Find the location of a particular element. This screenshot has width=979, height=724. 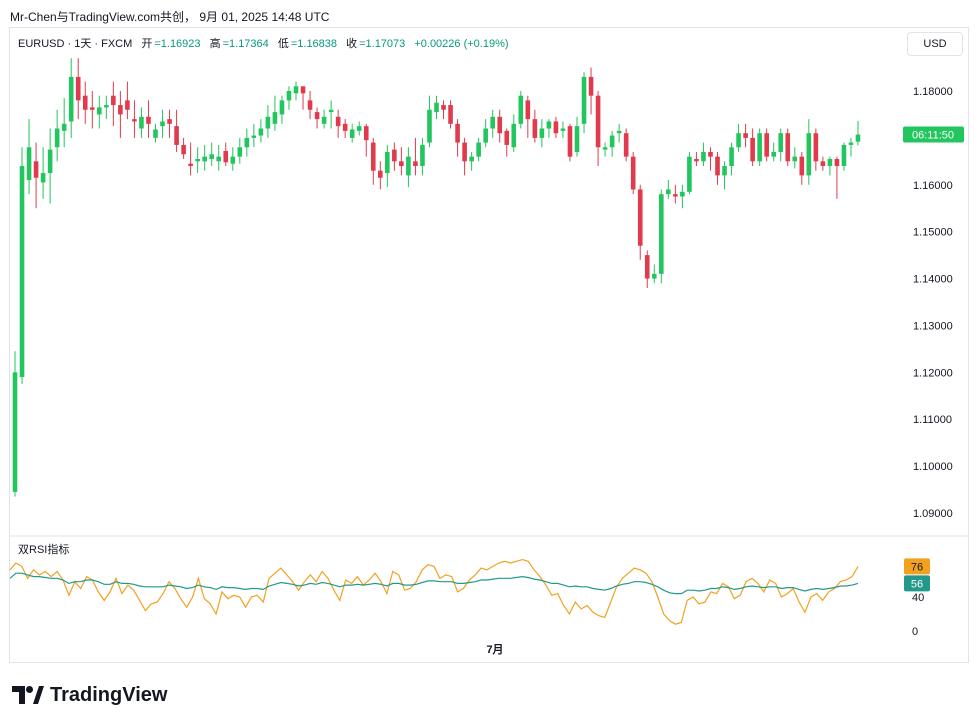

countdown-label: 06:11:50 is located at coordinates (933, 135).